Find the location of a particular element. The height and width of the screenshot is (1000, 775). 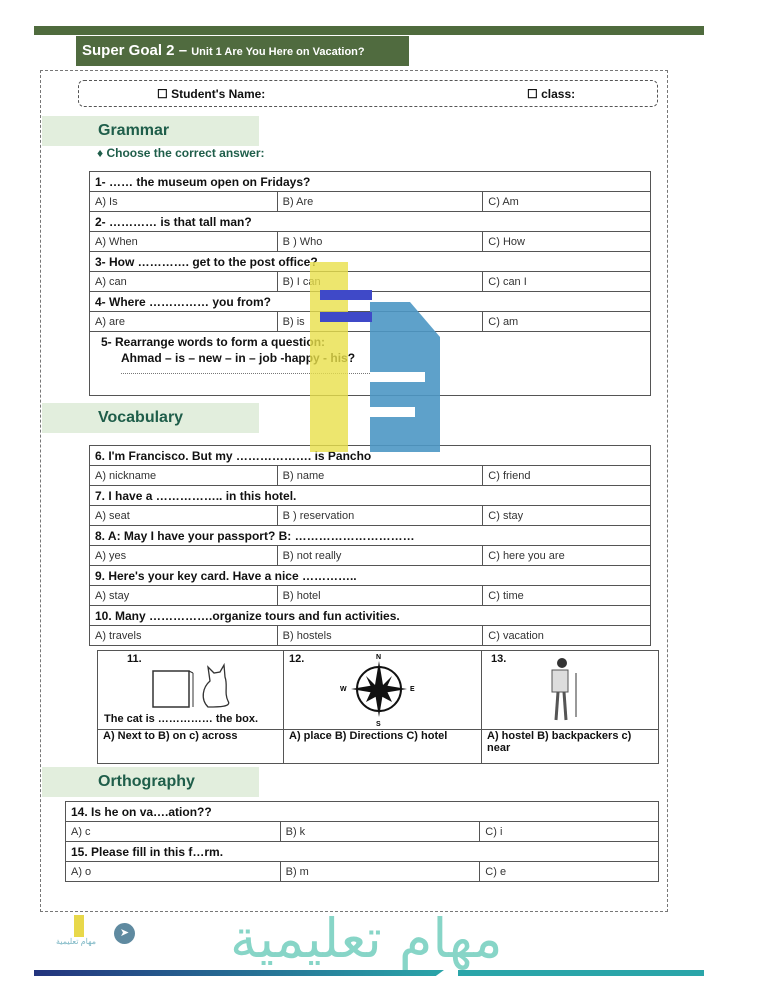

footer-bar-teal is located at coordinates (581, 973).